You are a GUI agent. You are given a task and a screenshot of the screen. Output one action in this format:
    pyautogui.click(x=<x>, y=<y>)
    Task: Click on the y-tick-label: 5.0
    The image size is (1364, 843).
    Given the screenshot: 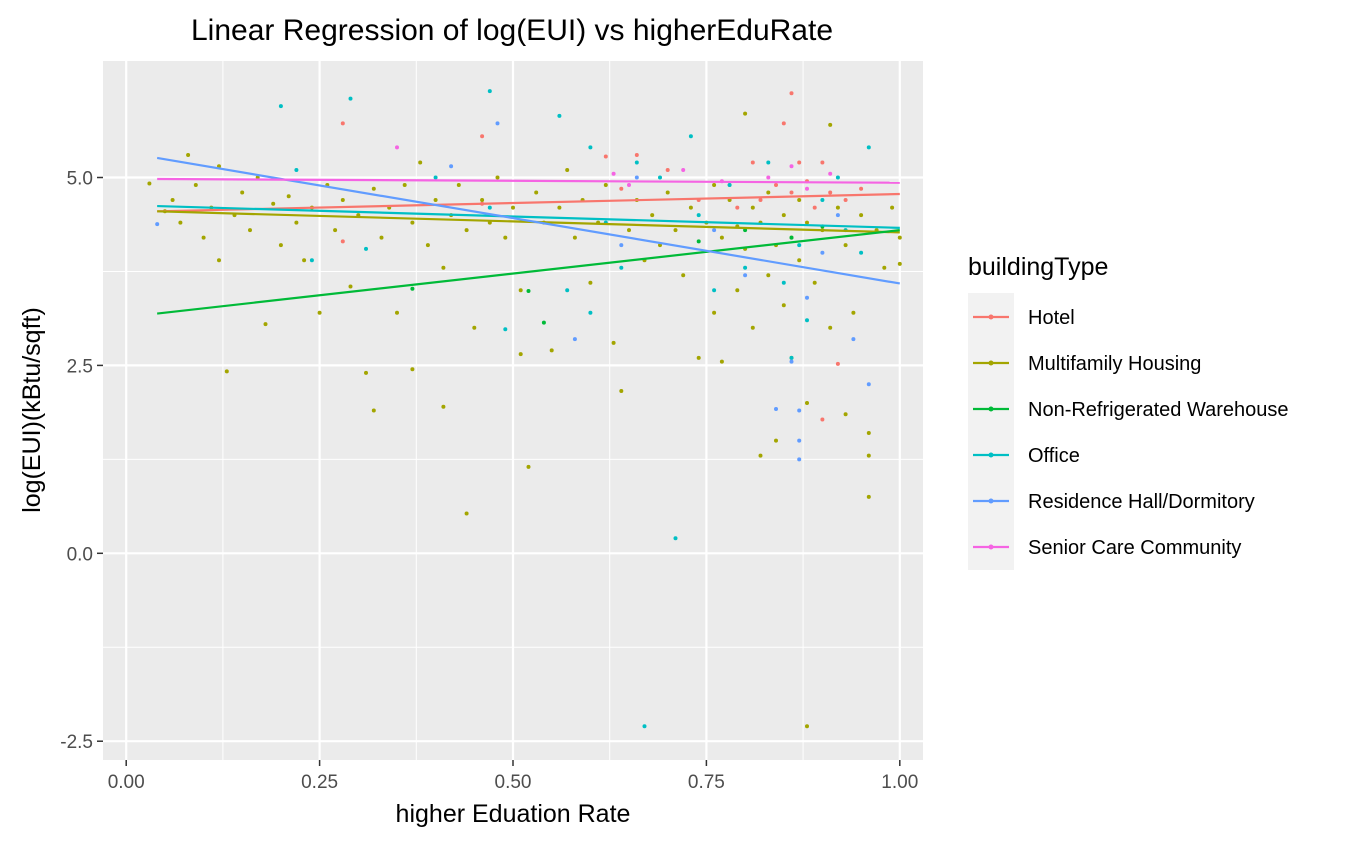 What is the action you would take?
    pyautogui.click(x=80, y=179)
    